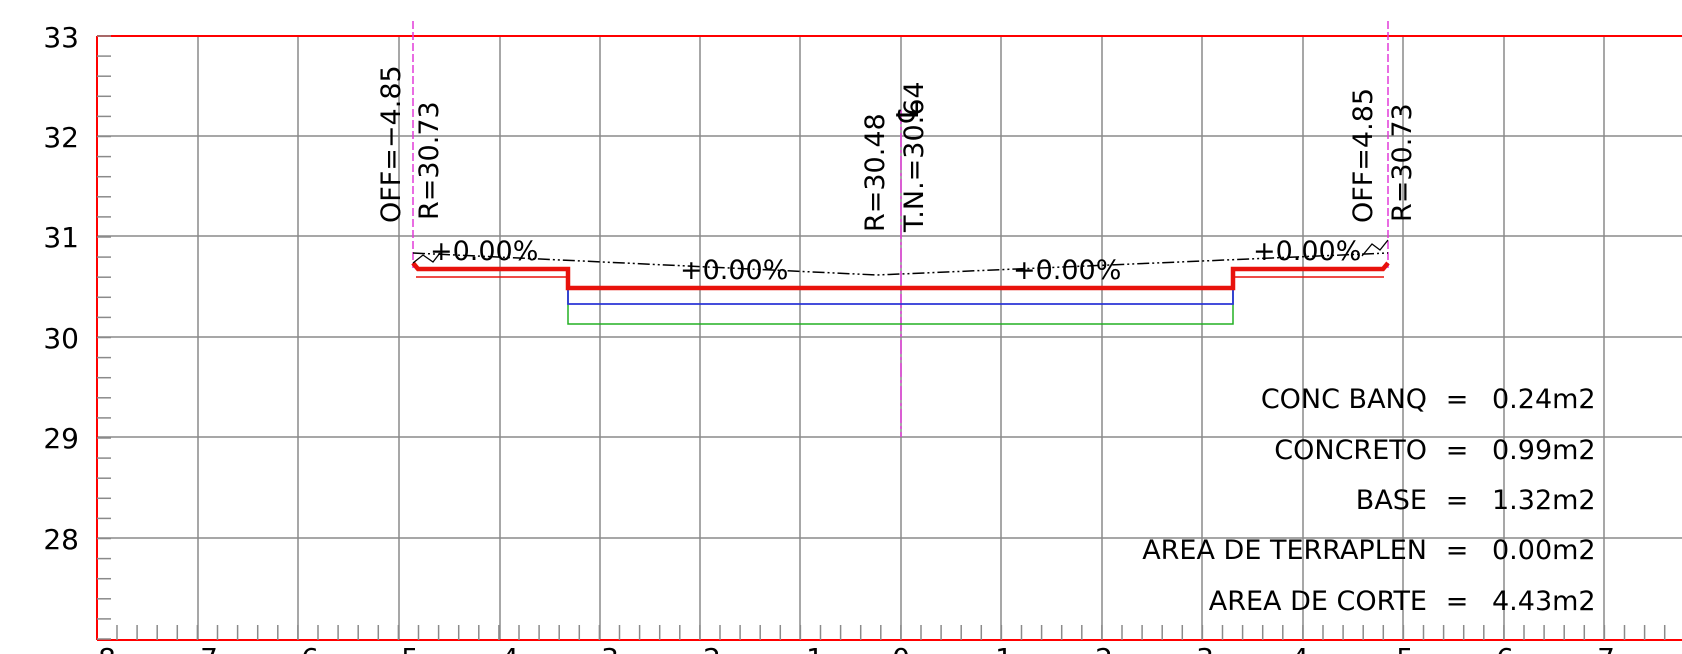  What do you see at coordinates (484, 251) in the screenshot?
I see `left-shoulder-slope: +0.00%` at bounding box center [484, 251].